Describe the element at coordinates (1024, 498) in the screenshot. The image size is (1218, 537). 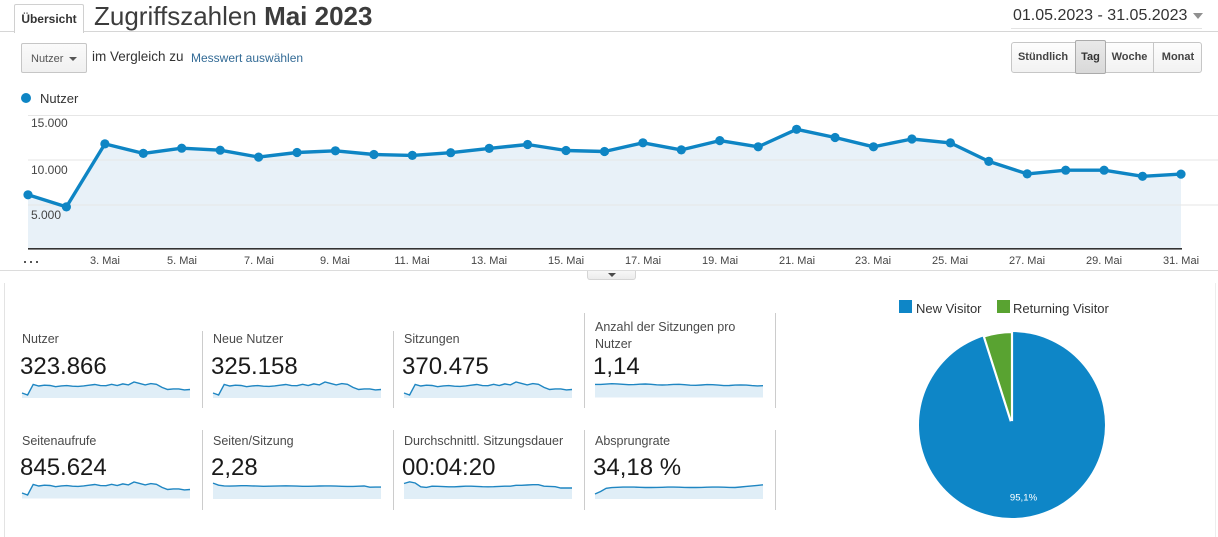
I see `svg-text: 95,1%` at that location.